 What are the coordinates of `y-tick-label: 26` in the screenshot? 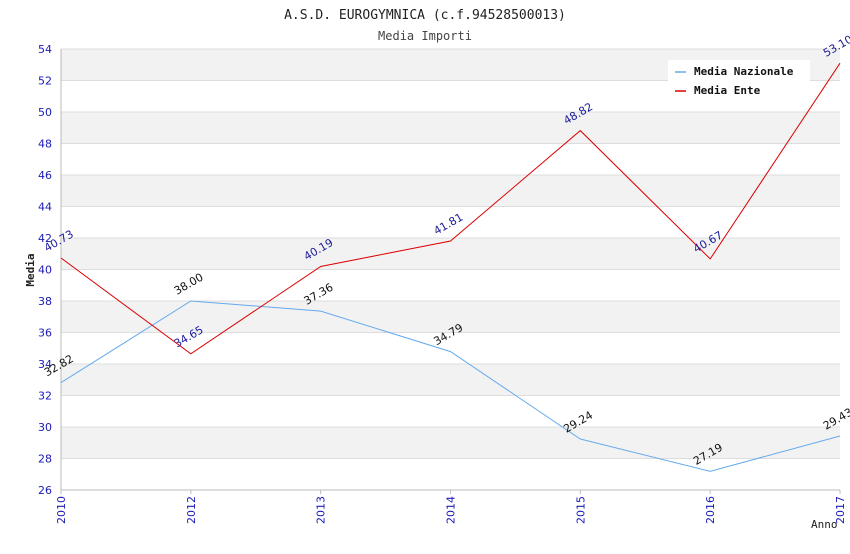 It's located at (45, 490).